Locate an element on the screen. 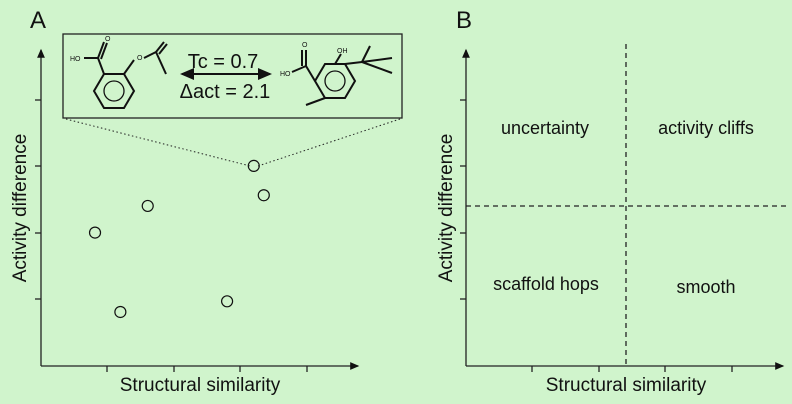  tc-label: Tc = 0.7 is located at coordinates (223, 62).